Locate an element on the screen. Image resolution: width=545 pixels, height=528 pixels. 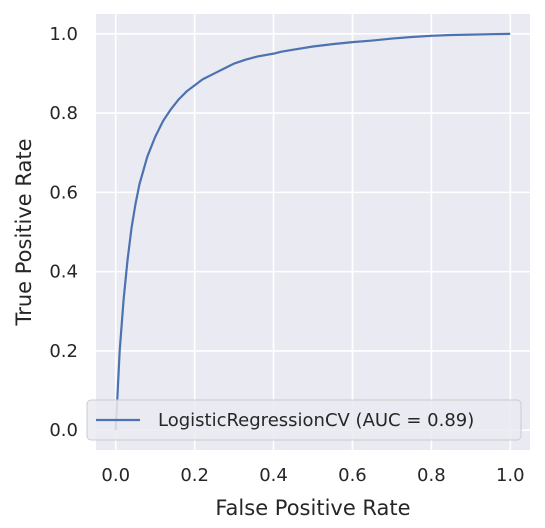
y-tick-label: 0.6 is located at coordinates (63, 192).